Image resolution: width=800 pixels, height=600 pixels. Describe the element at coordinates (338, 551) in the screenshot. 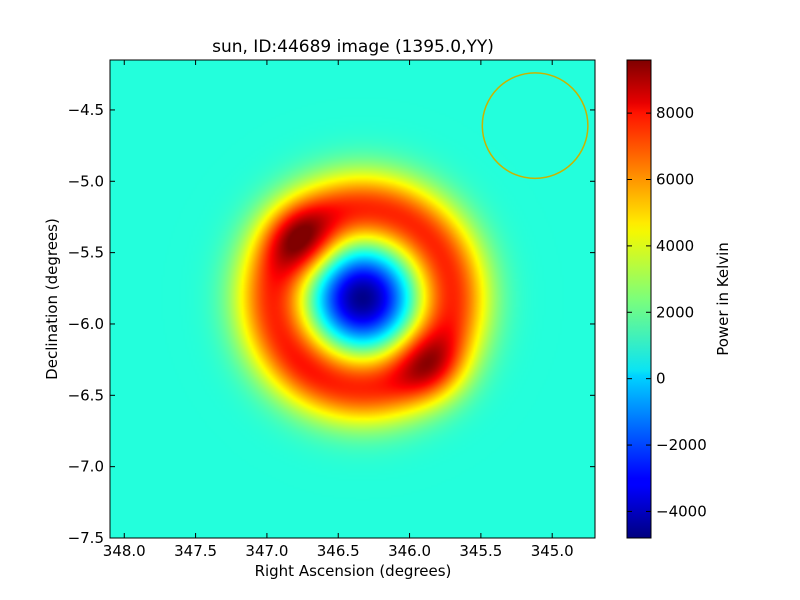

I see `x-tick-label: 346.5` at that location.